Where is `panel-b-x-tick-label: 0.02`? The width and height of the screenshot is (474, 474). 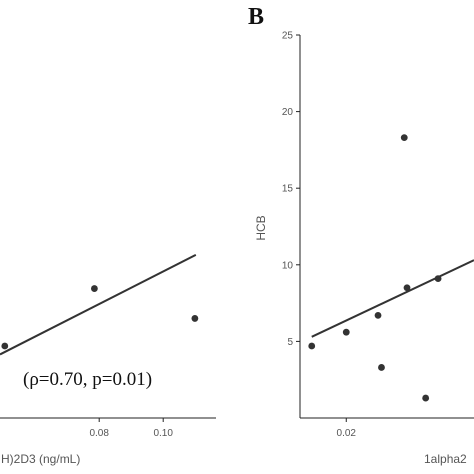
panel-b-x-tick-label: 0.02 is located at coordinates (347, 433).